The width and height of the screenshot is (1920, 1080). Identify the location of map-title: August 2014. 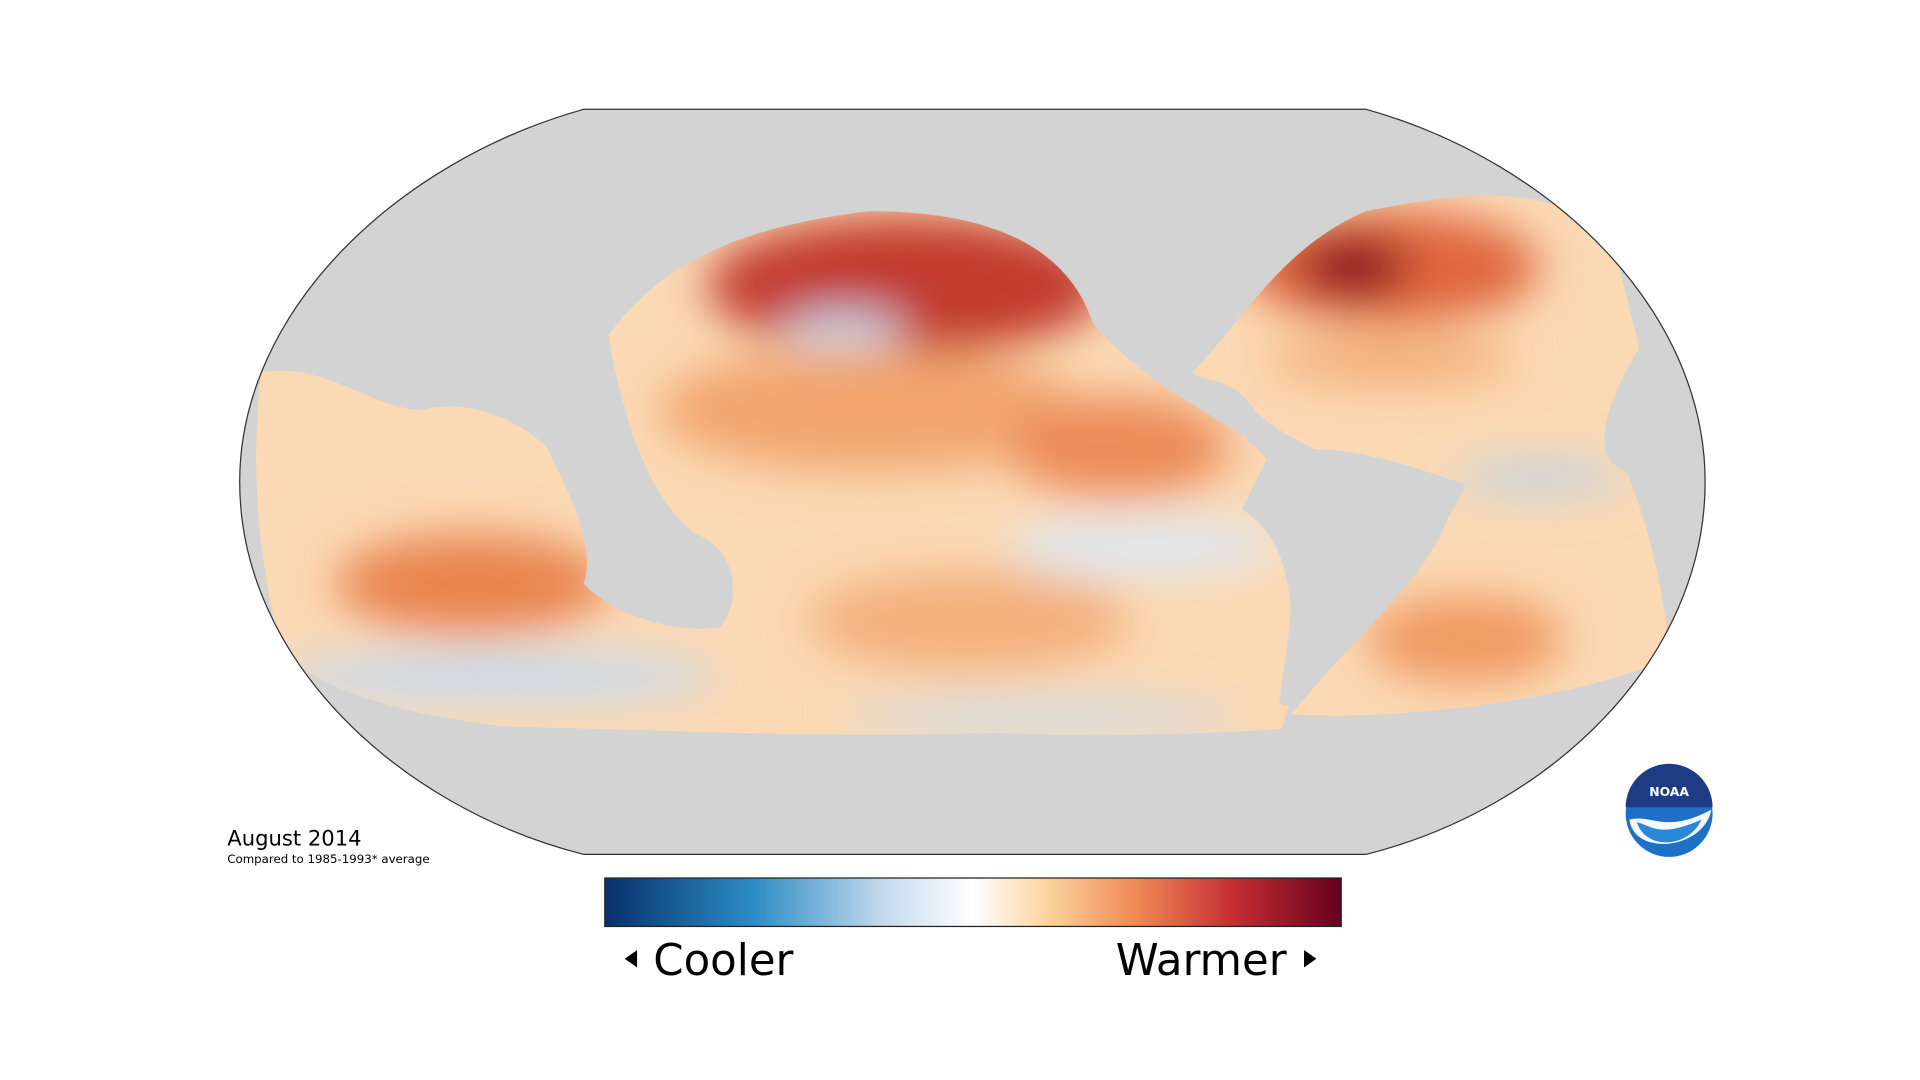
(294, 838).